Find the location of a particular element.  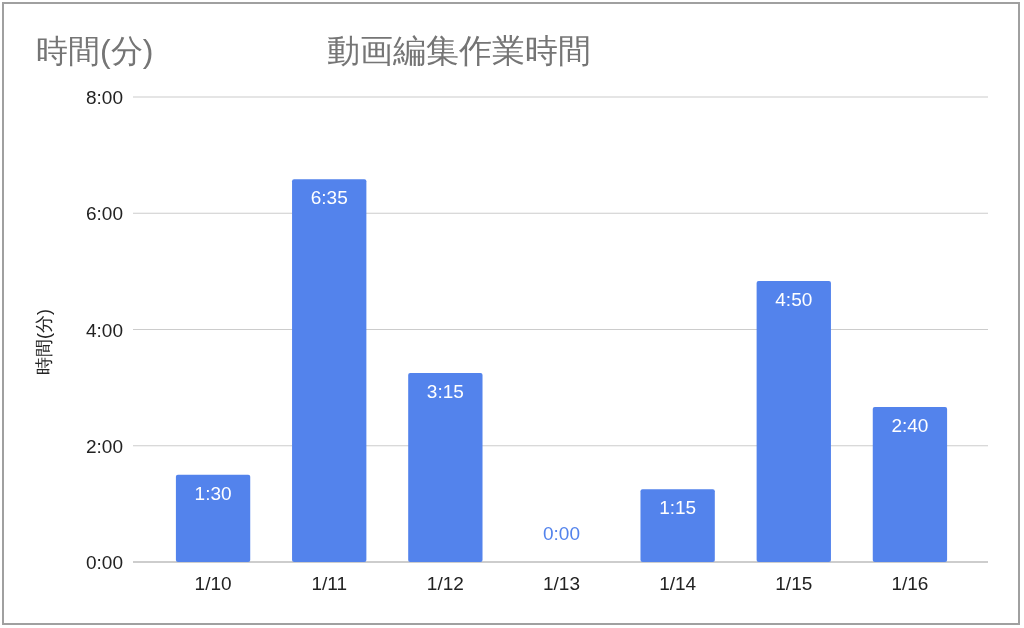

data-label: 2:40 is located at coordinates (910, 425).